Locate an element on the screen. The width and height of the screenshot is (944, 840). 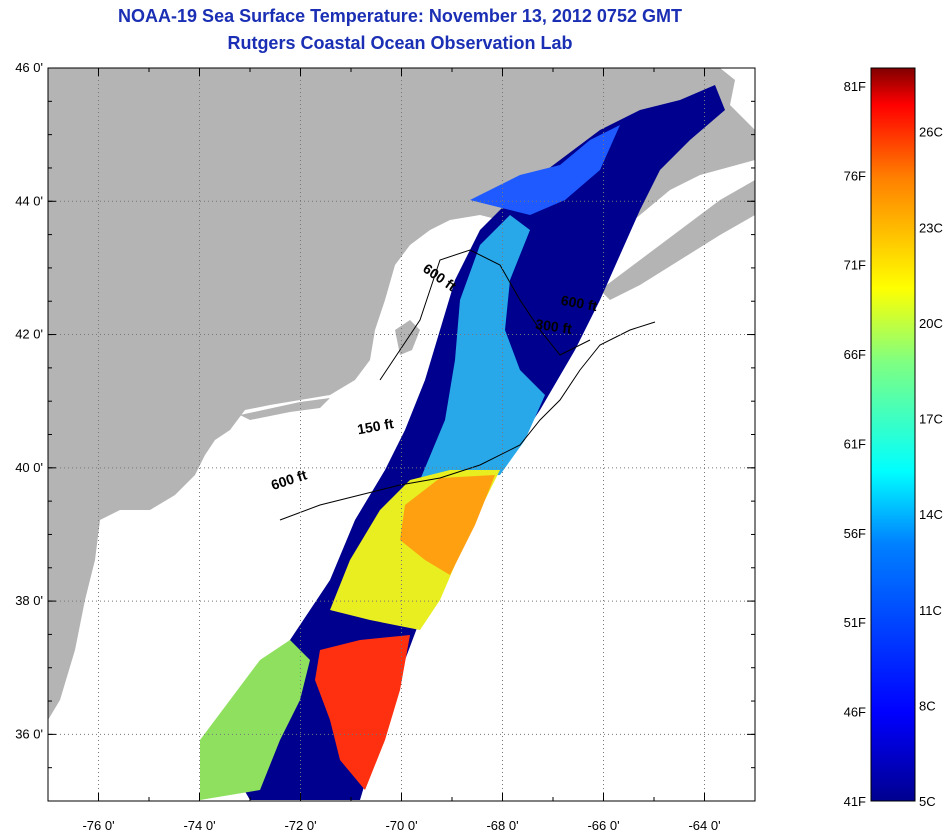
lon-tick-label: -66 0' is located at coordinates (603, 825).